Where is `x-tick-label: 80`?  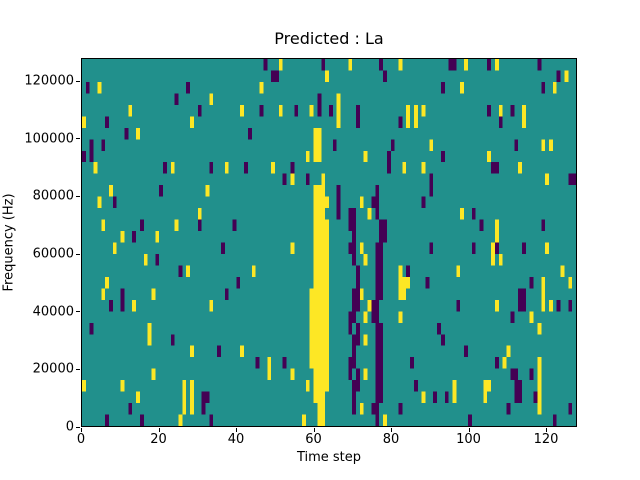
x-tick-label: 80 is located at coordinates (391, 439).